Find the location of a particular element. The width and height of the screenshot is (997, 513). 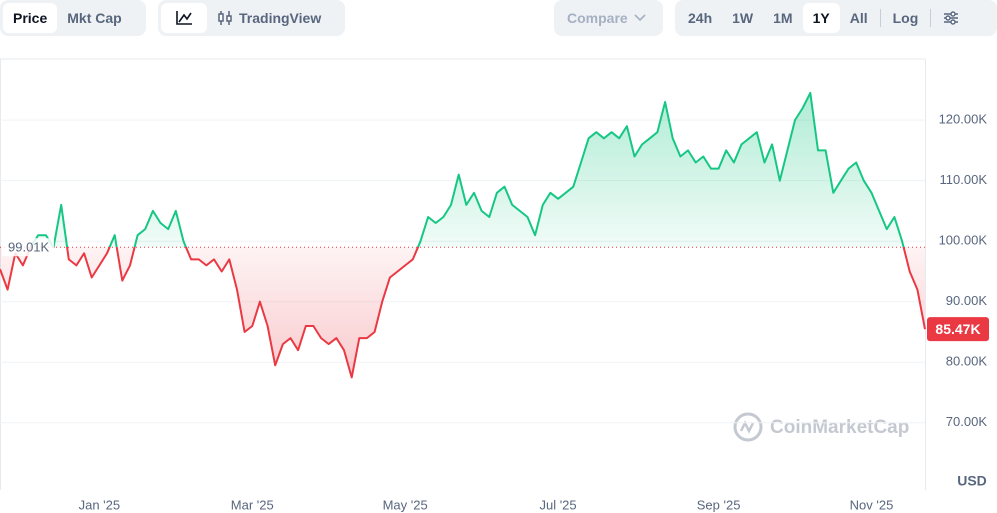

compare-button: Compare is located at coordinates (606, 18).